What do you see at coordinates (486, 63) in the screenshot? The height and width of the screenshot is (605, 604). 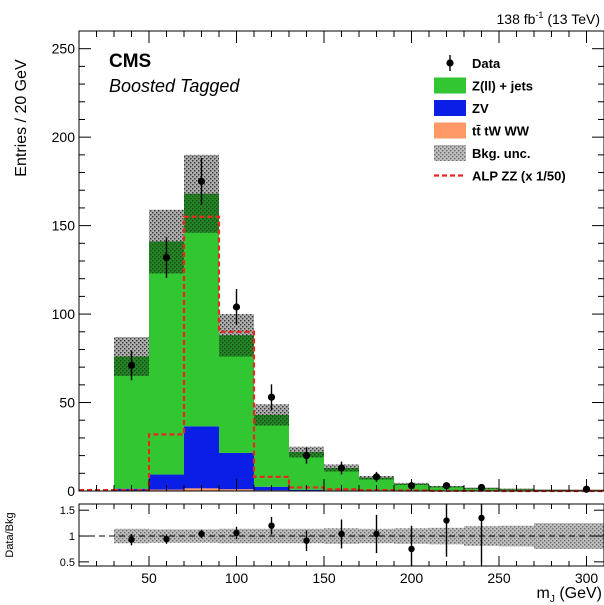 I see `legend-entry-0-label: Data` at bounding box center [486, 63].